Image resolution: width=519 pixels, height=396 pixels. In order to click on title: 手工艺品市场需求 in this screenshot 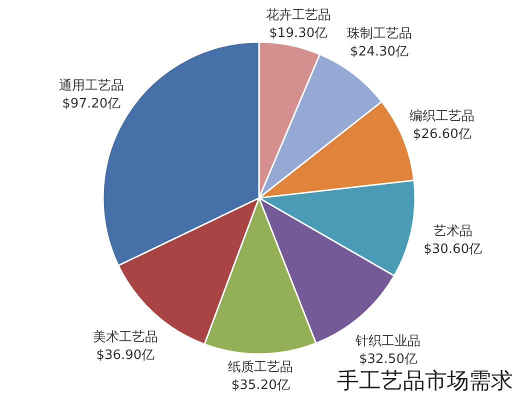, I will do `click(425, 381)`.